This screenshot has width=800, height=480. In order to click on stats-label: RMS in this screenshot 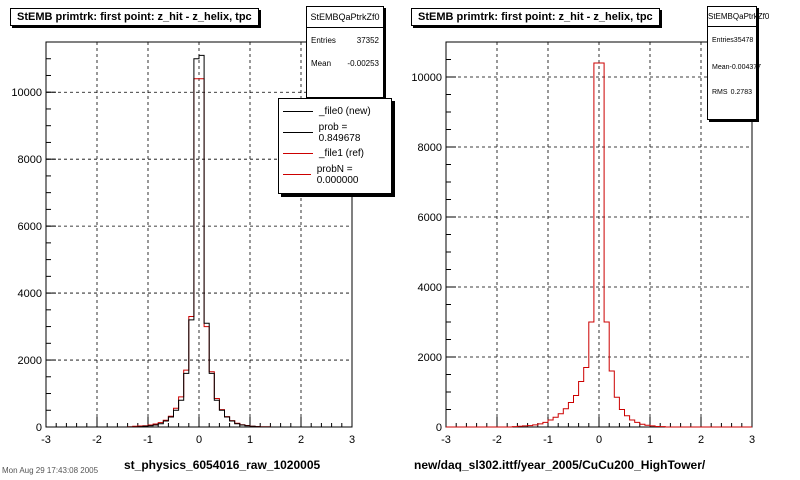, I will do `click(720, 92)`.